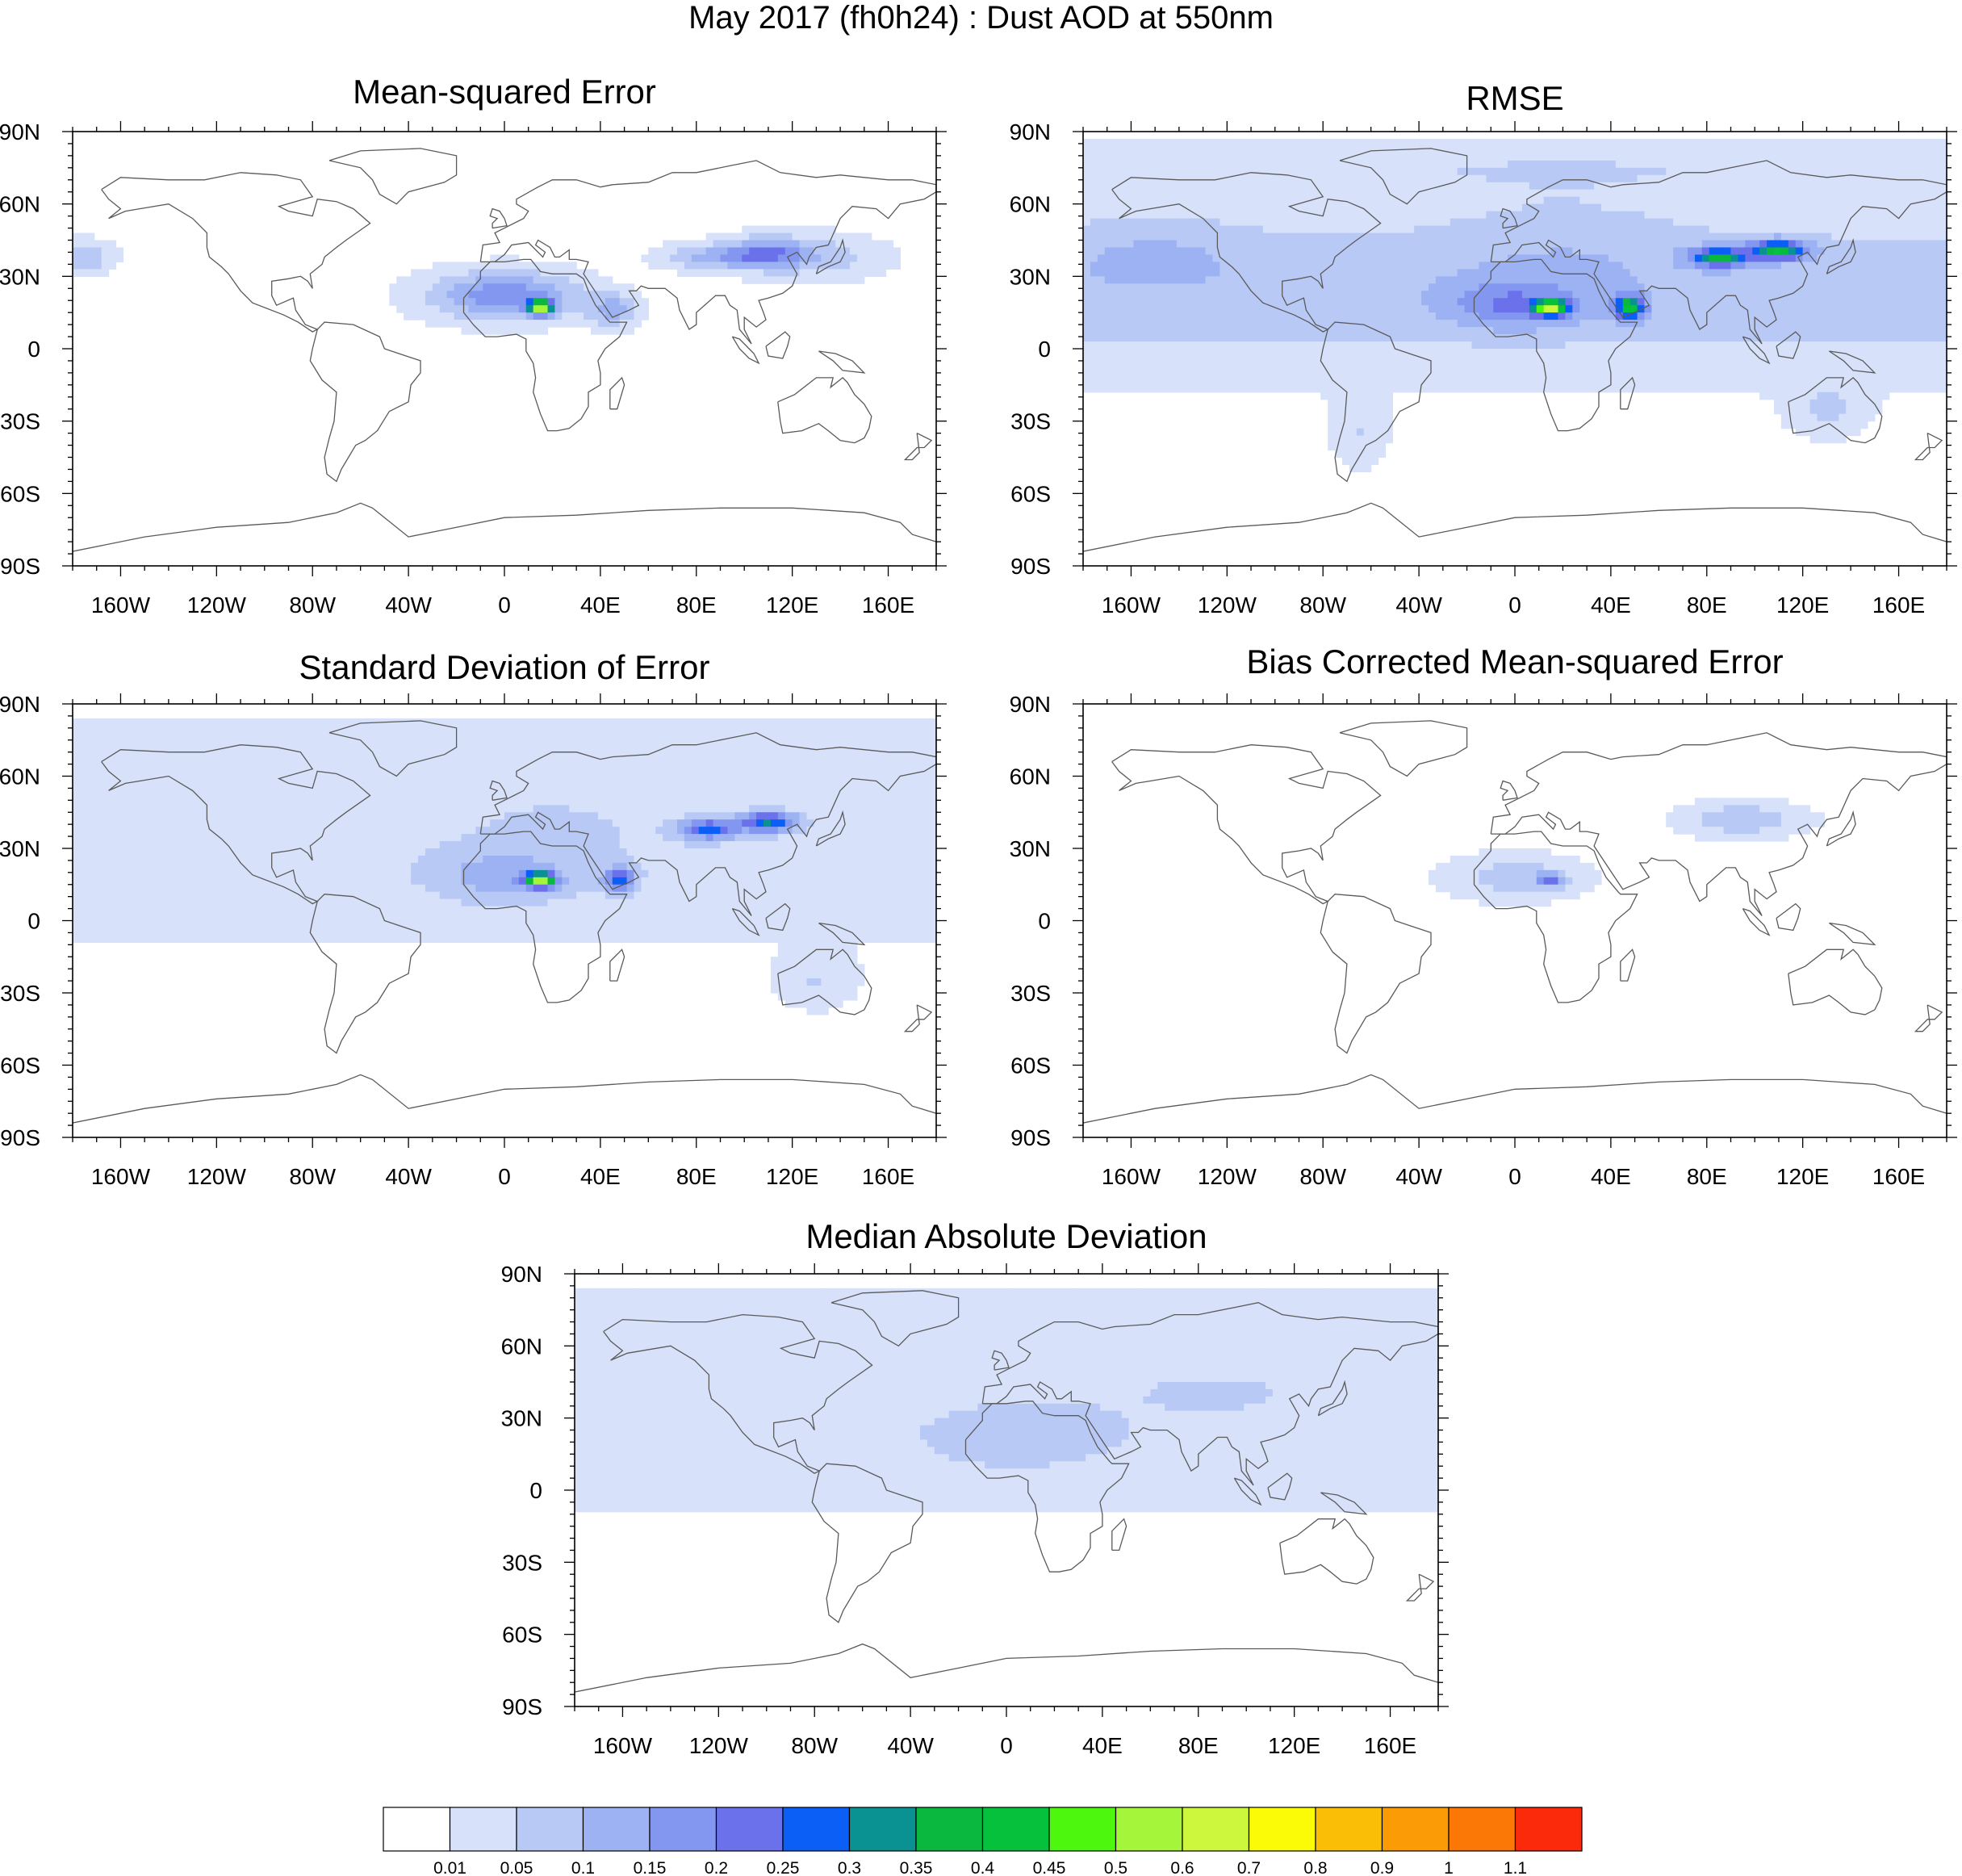  I want to click on panel-title: Mean-squared Error, so click(505, 92).